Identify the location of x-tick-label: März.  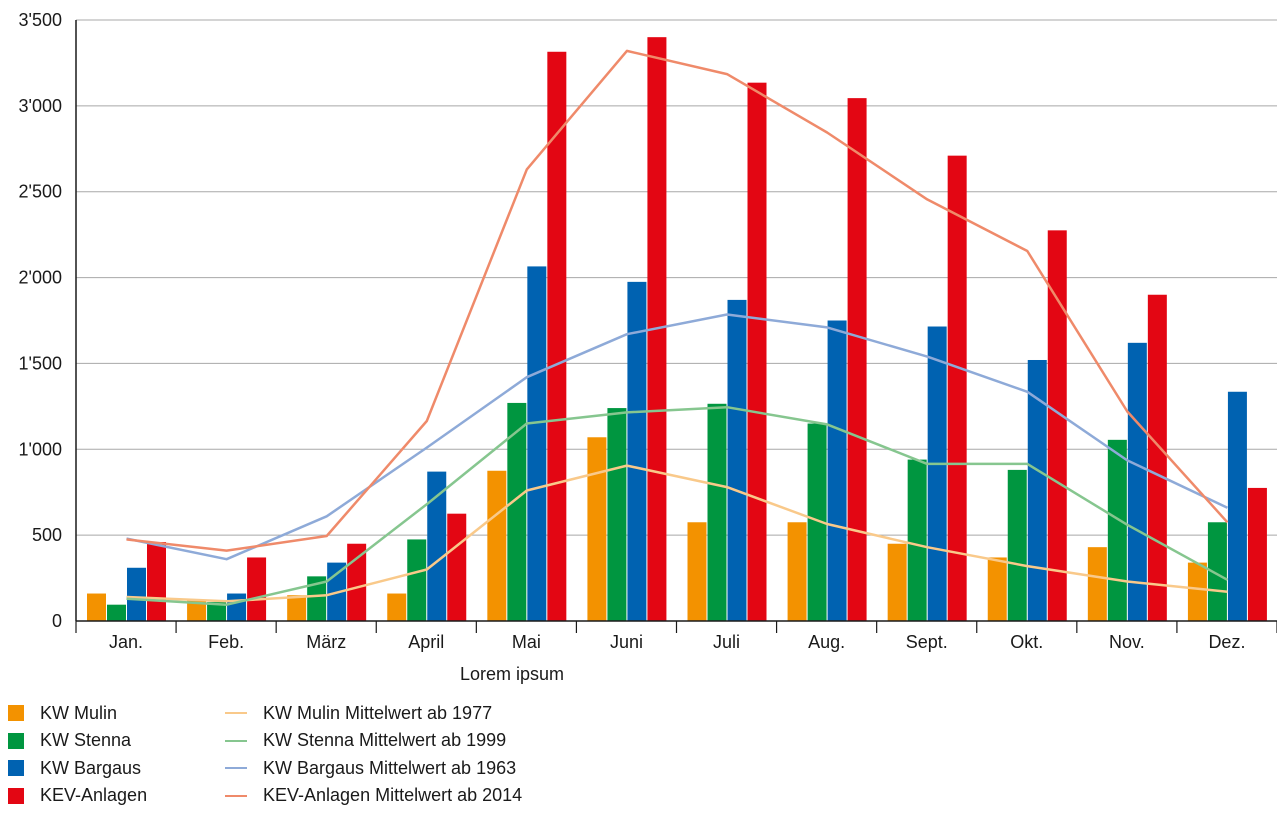
(326, 642).